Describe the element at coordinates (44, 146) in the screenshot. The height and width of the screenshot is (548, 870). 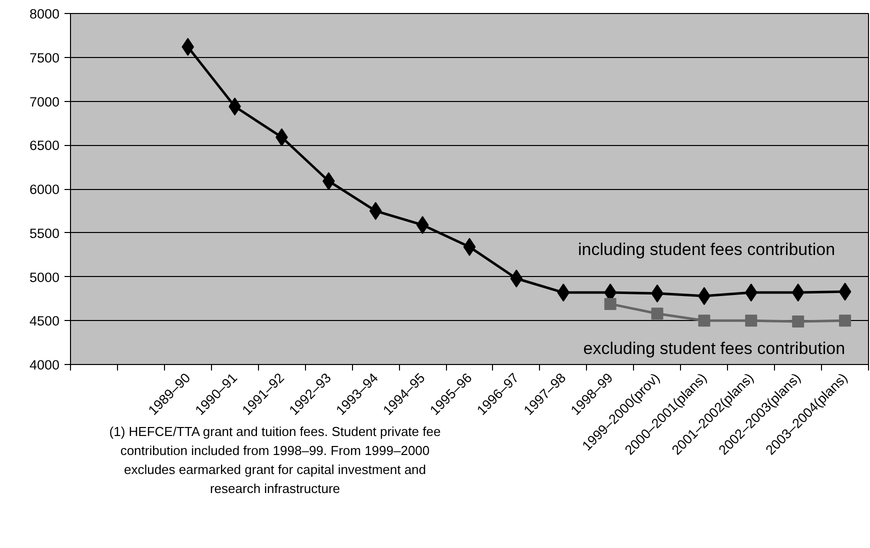
I see `y-tick-label: 6500` at that location.